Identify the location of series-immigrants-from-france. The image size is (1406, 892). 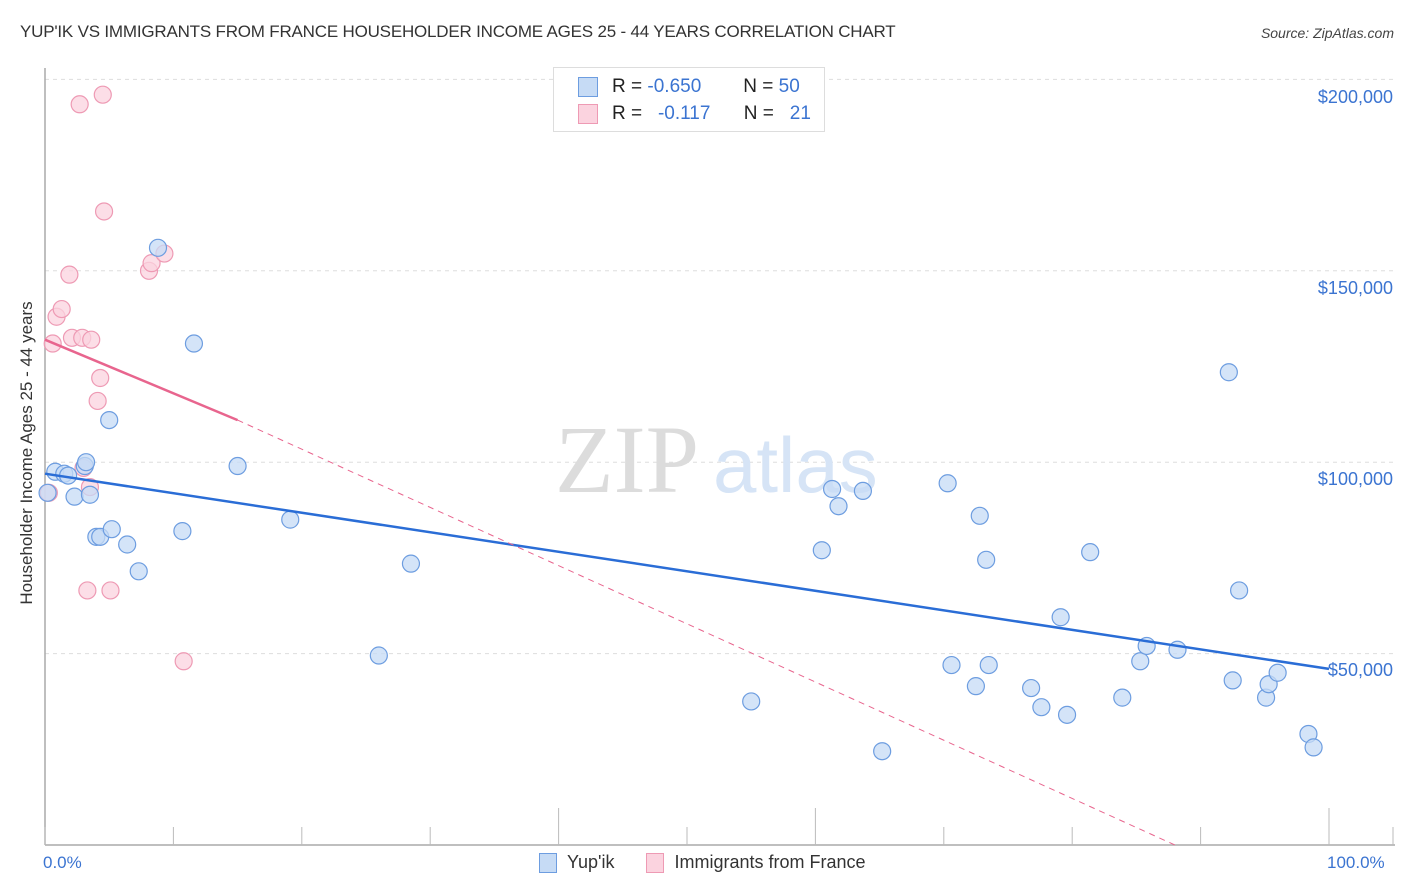
(116, 378).